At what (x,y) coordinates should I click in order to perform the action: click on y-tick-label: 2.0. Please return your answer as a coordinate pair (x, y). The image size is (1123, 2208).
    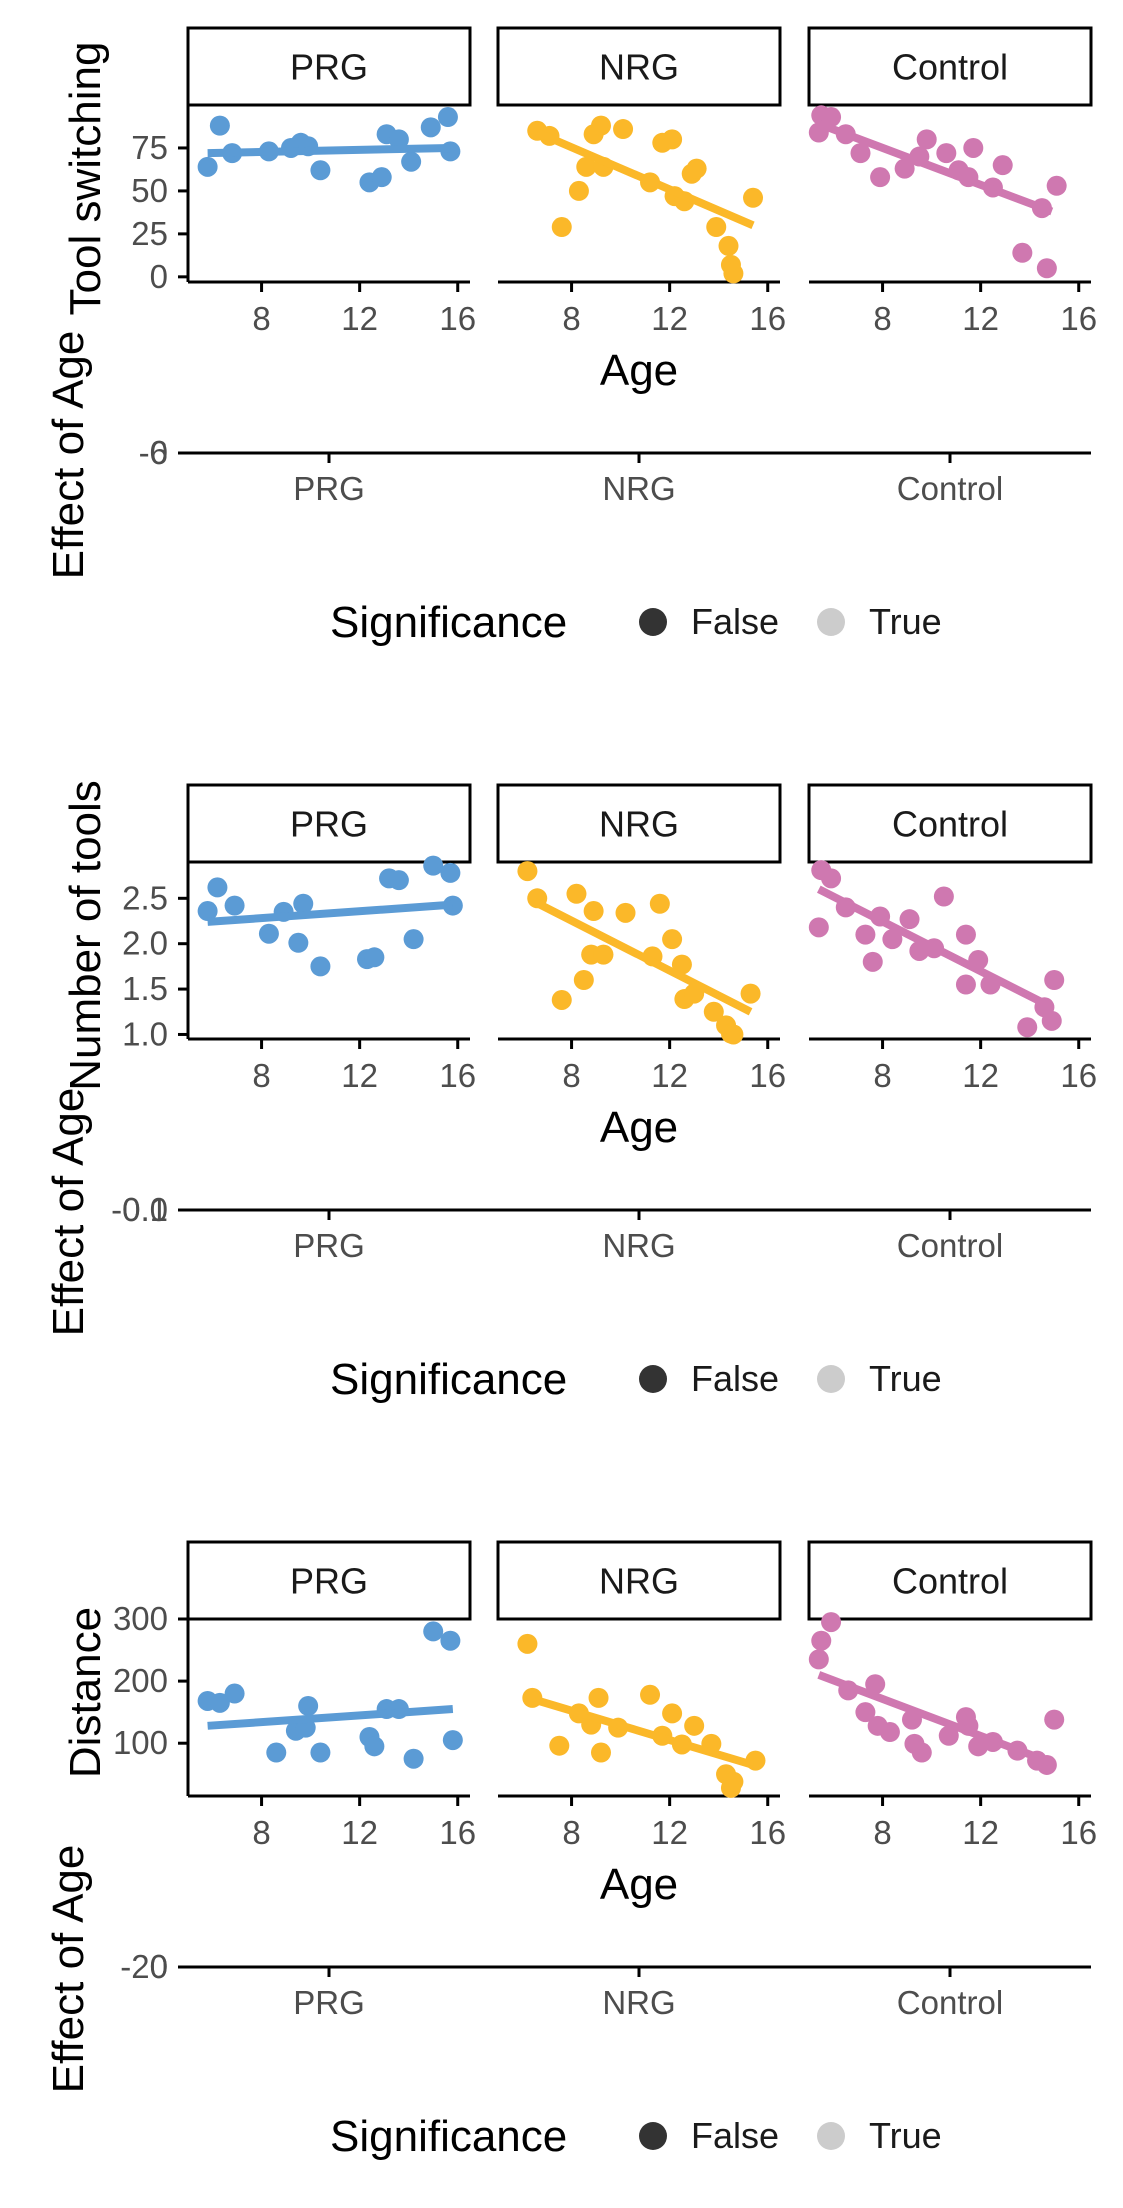
    Looking at the image, I should click on (145, 943).